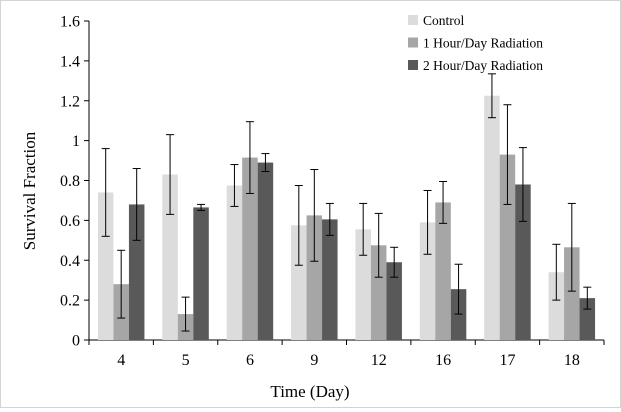 This screenshot has height=412, width=621. What do you see at coordinates (572, 360) in the screenshot?
I see `x-tick-label: 18` at bounding box center [572, 360].